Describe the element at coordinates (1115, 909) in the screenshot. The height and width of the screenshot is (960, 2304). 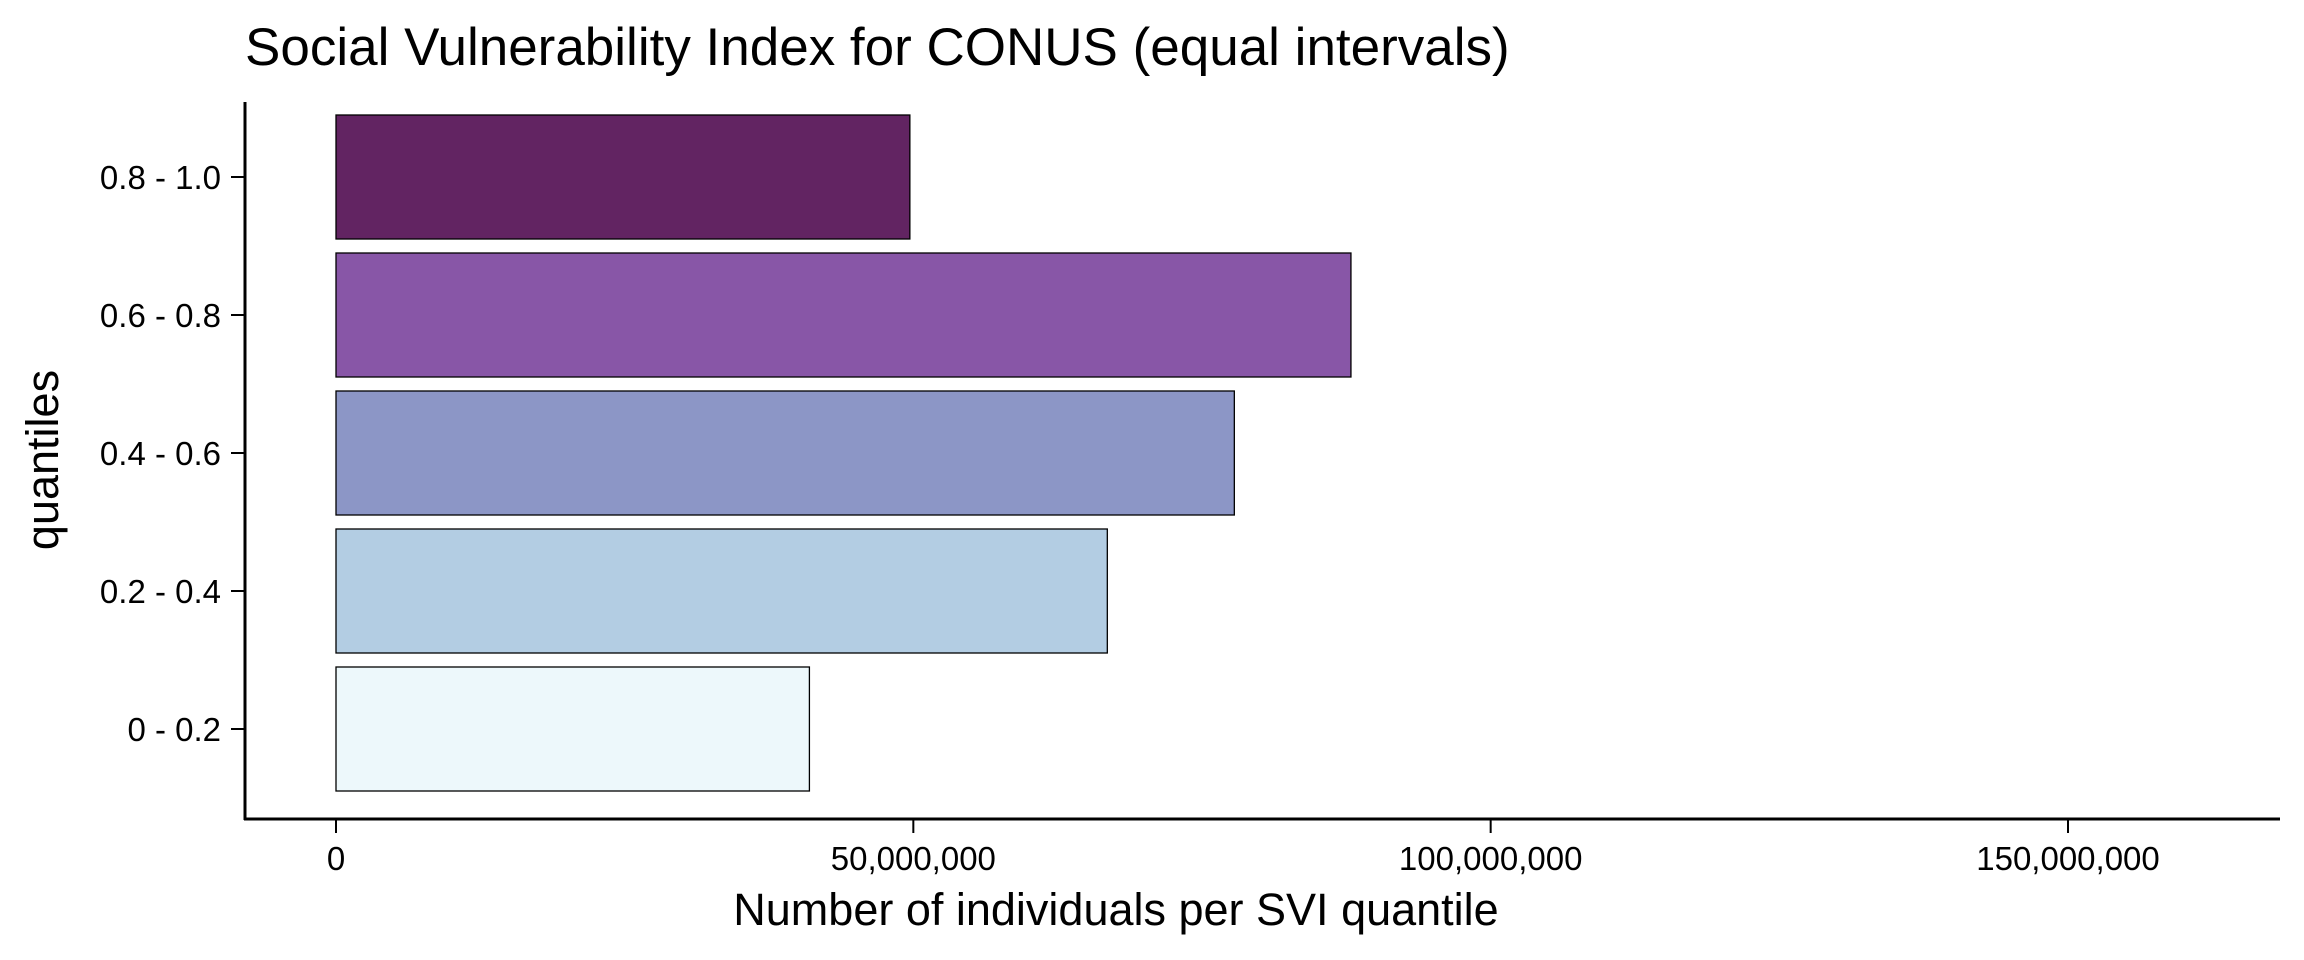
I see `x-axis-title: Number of individuals per SVI quantile` at that location.